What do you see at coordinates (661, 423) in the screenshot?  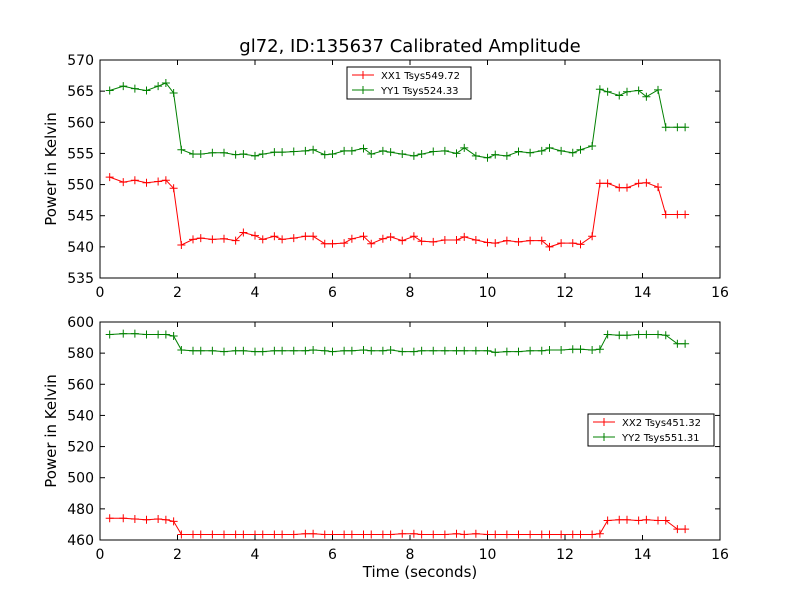 I see `legend-entry: XX2 Tsys451.32` at bounding box center [661, 423].